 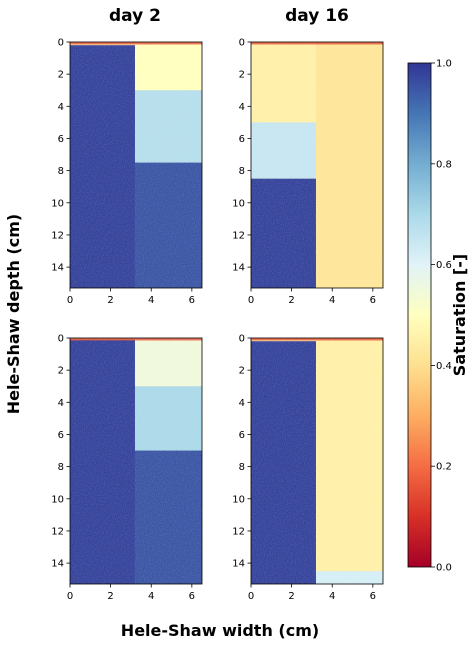 I want to click on x-axis-title: Hele-Shaw width (cm), so click(x=220, y=630).